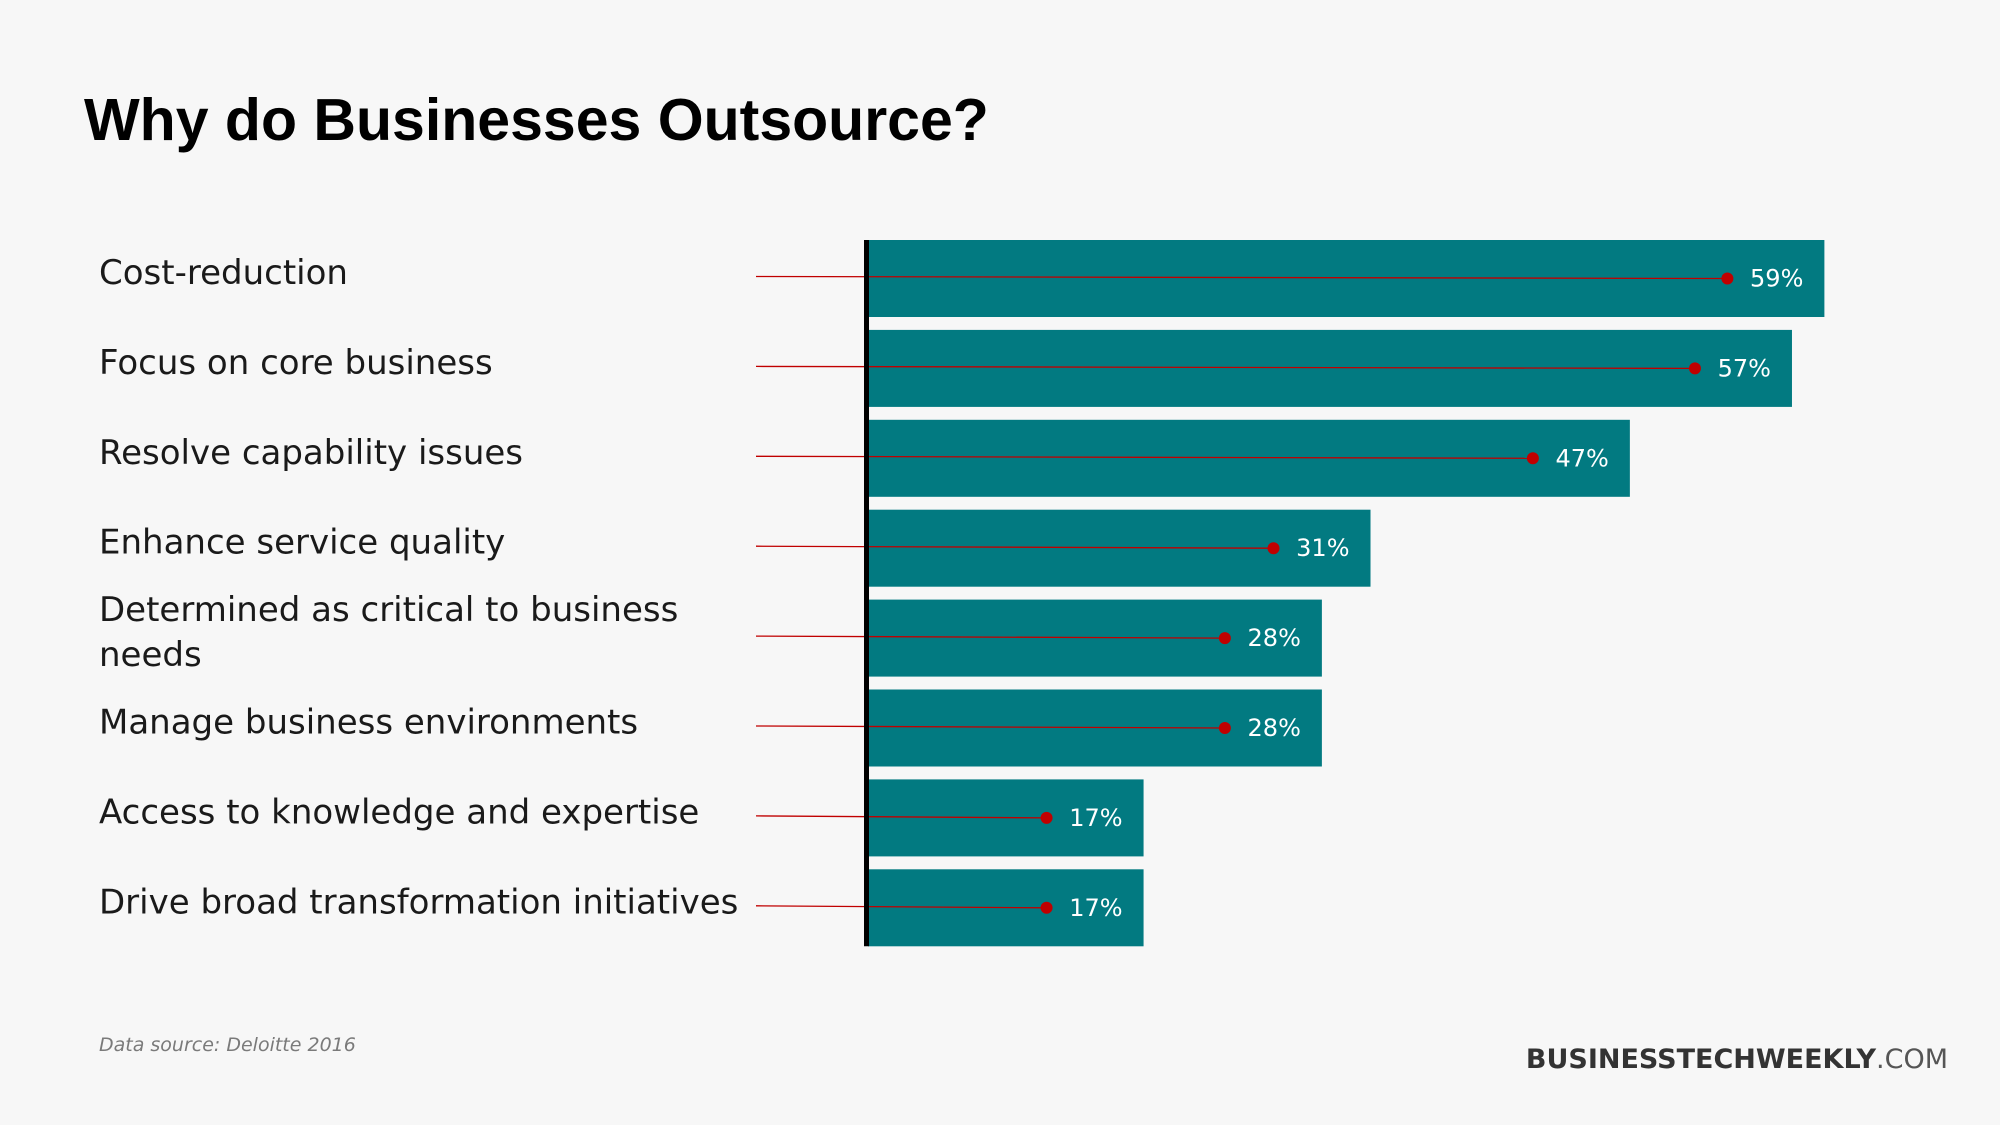 This screenshot has width=2000, height=1125. Describe the element at coordinates (150, 655) in the screenshot. I see `category-label: needs` at that location.